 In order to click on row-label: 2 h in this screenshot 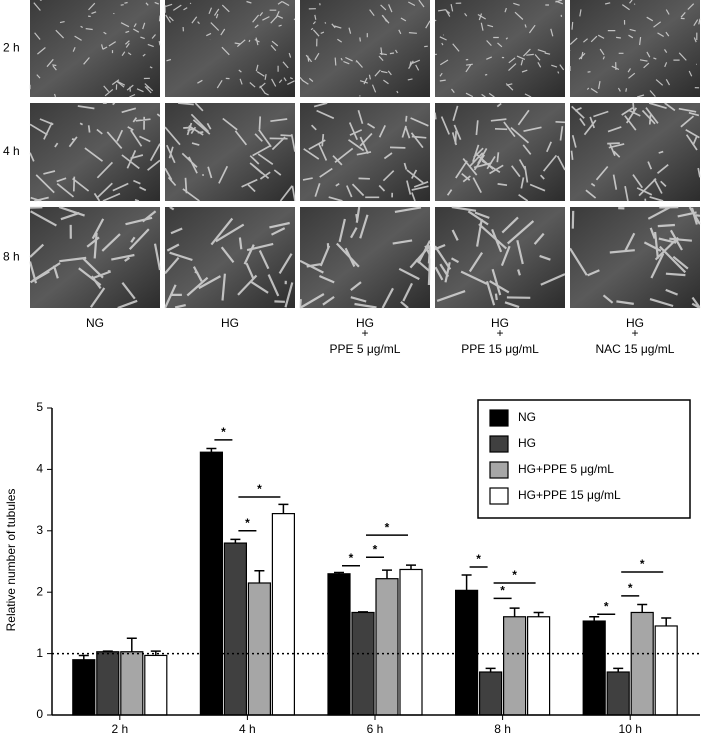, I will do `click(11, 48)`.